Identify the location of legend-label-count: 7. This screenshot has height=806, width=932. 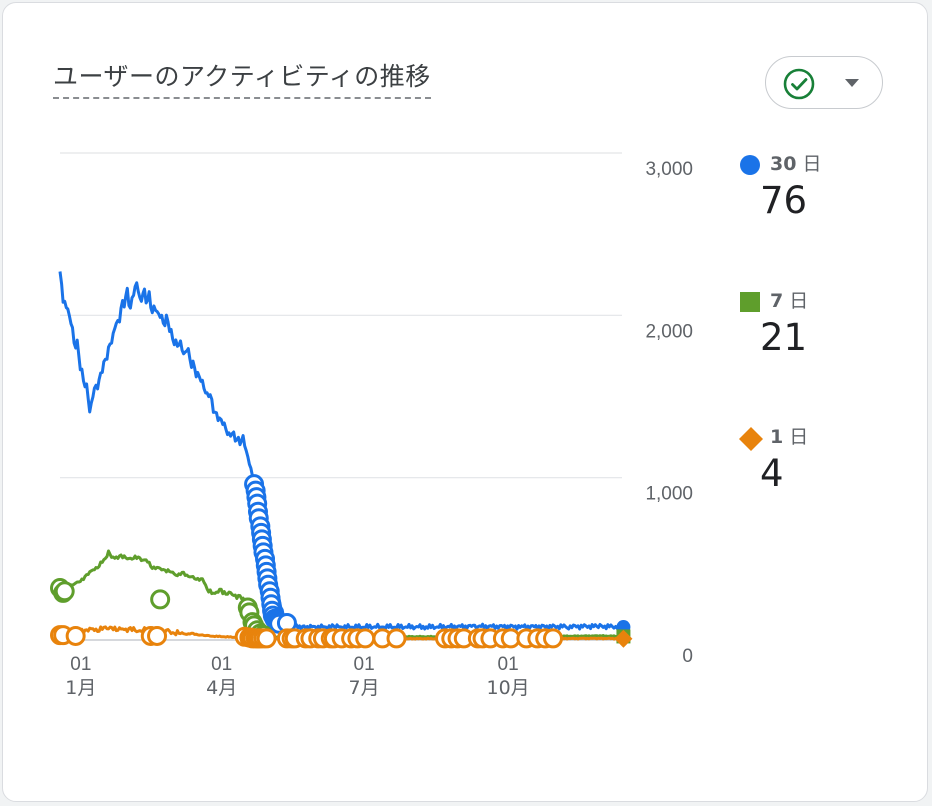
(777, 301).